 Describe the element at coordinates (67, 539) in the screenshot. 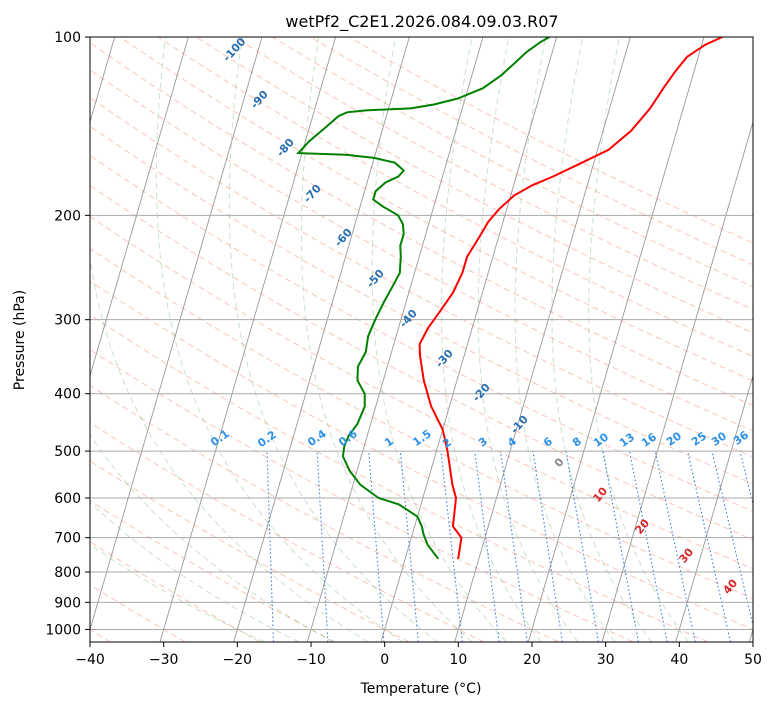

I see `y-tick-label: 700` at that location.